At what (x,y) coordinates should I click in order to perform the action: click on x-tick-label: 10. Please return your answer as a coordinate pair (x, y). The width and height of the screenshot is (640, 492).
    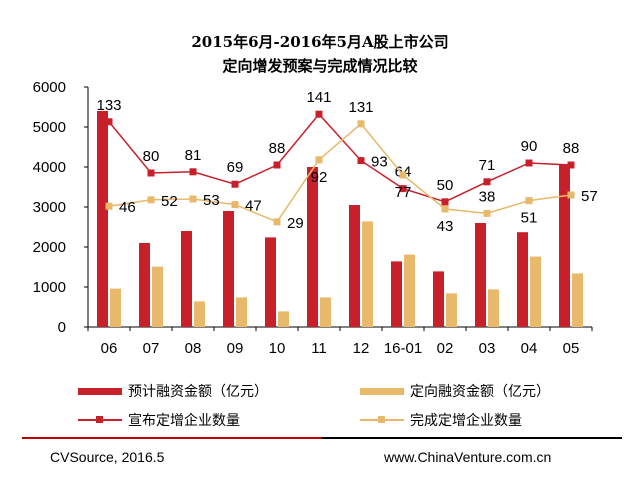
    Looking at the image, I should click on (277, 348).